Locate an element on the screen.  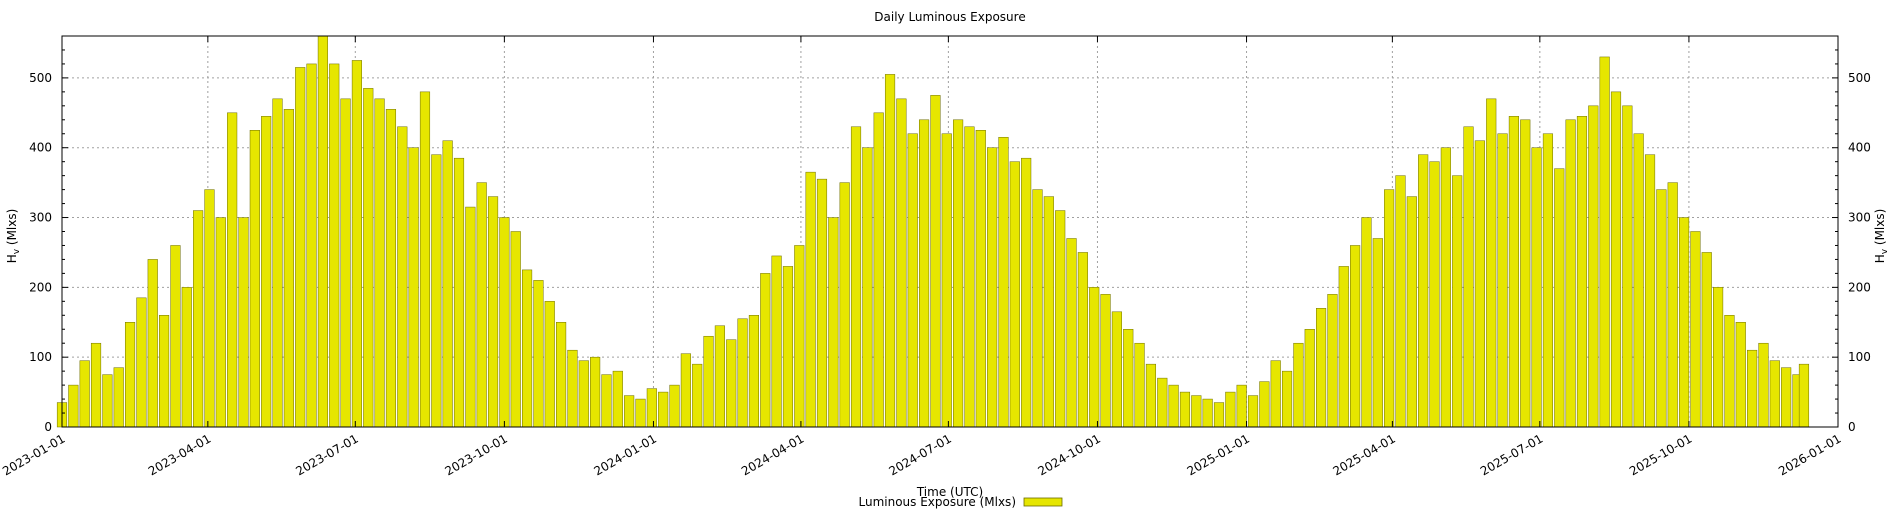
x-tick-label: 2023-01-01 is located at coordinates (33, 454).